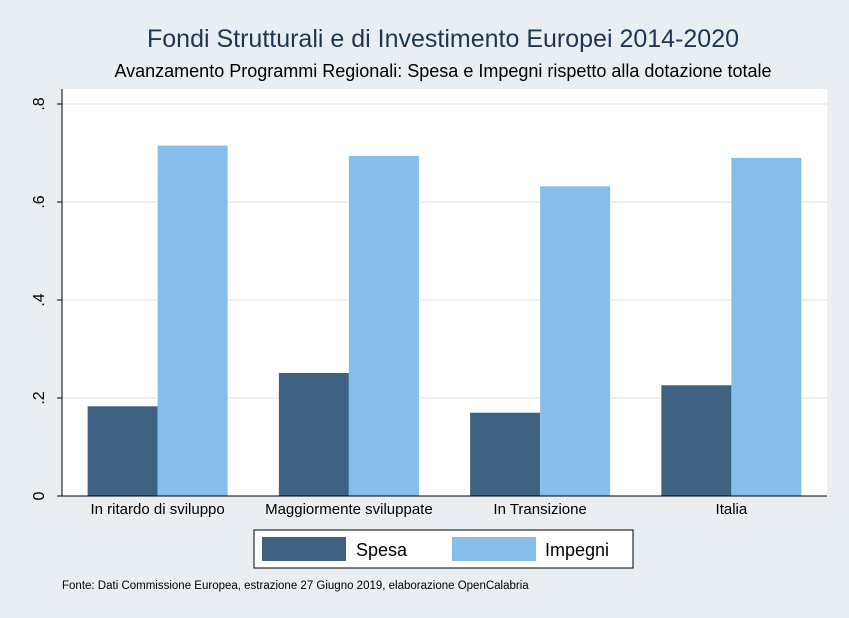  Describe the element at coordinates (39, 299) in the screenshot. I see `y-tick-label: .4` at that location.